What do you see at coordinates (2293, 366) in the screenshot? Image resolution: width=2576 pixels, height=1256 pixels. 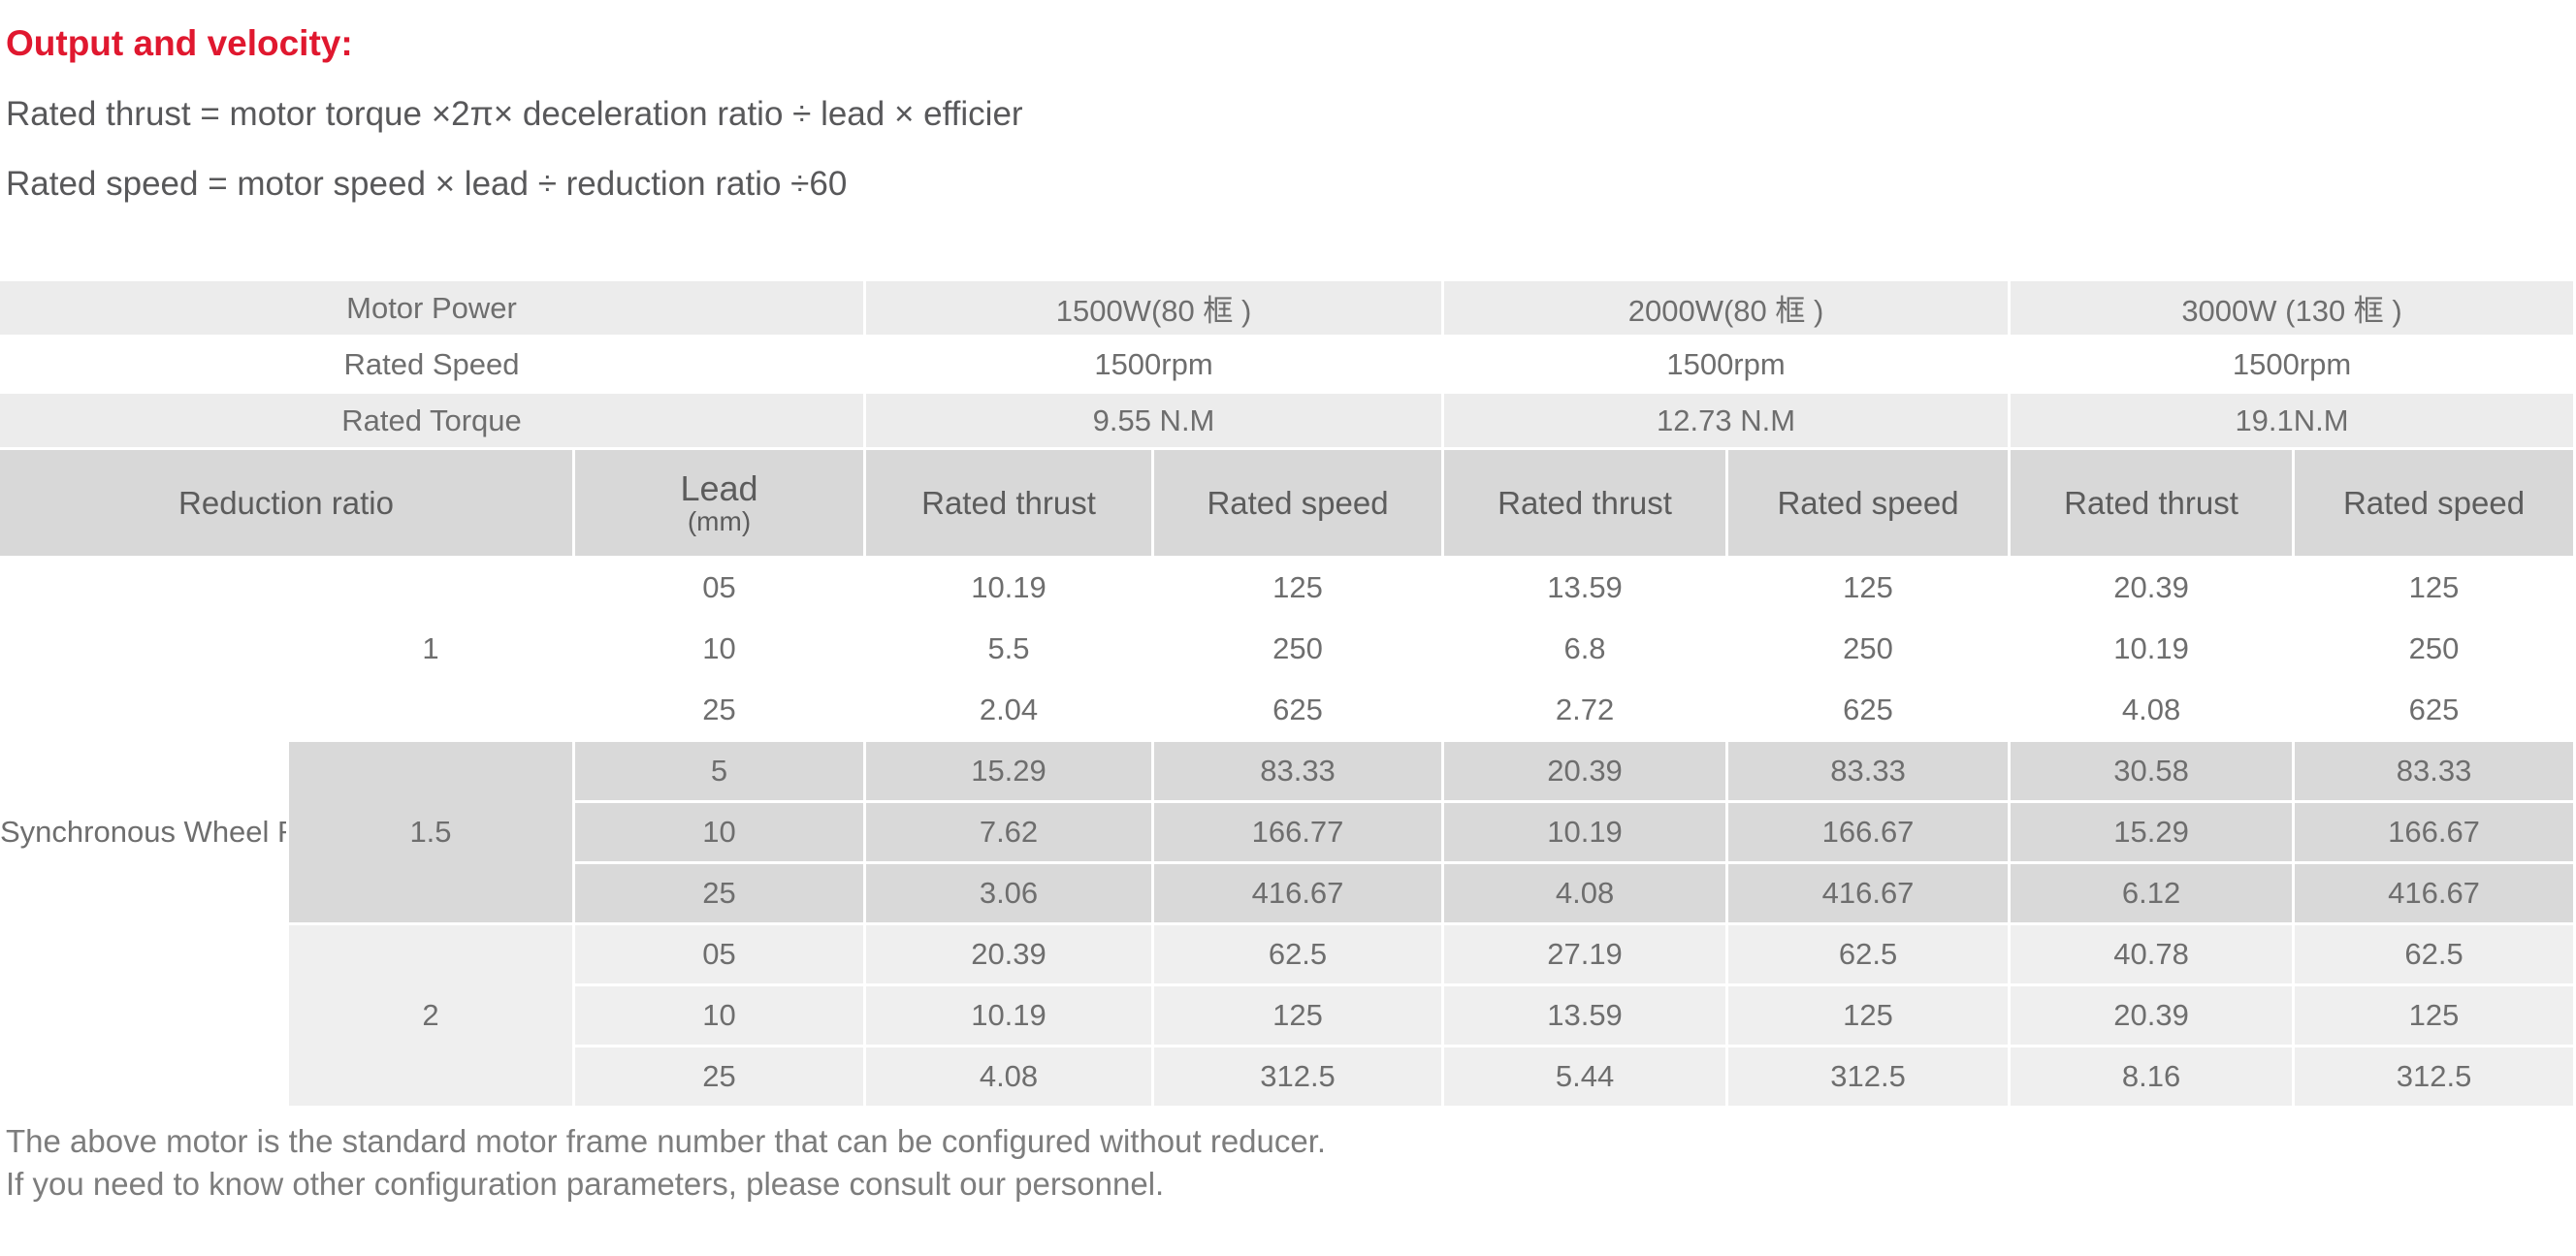 I see `rated-speed-value-3: 1500rpm` at bounding box center [2293, 366].